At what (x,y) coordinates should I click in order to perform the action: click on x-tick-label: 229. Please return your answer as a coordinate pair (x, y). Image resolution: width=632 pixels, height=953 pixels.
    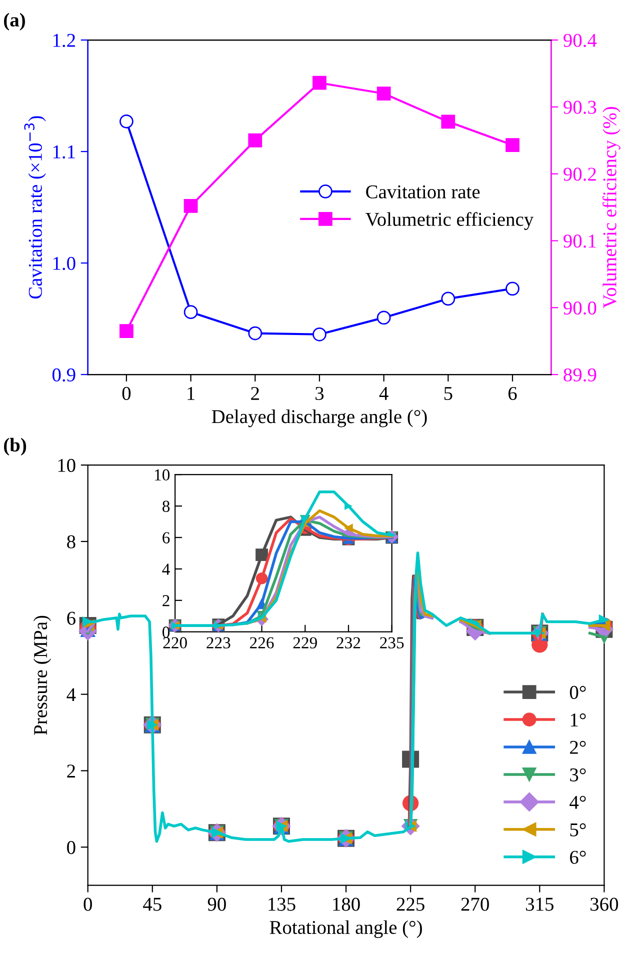
    Looking at the image, I should click on (305, 642).